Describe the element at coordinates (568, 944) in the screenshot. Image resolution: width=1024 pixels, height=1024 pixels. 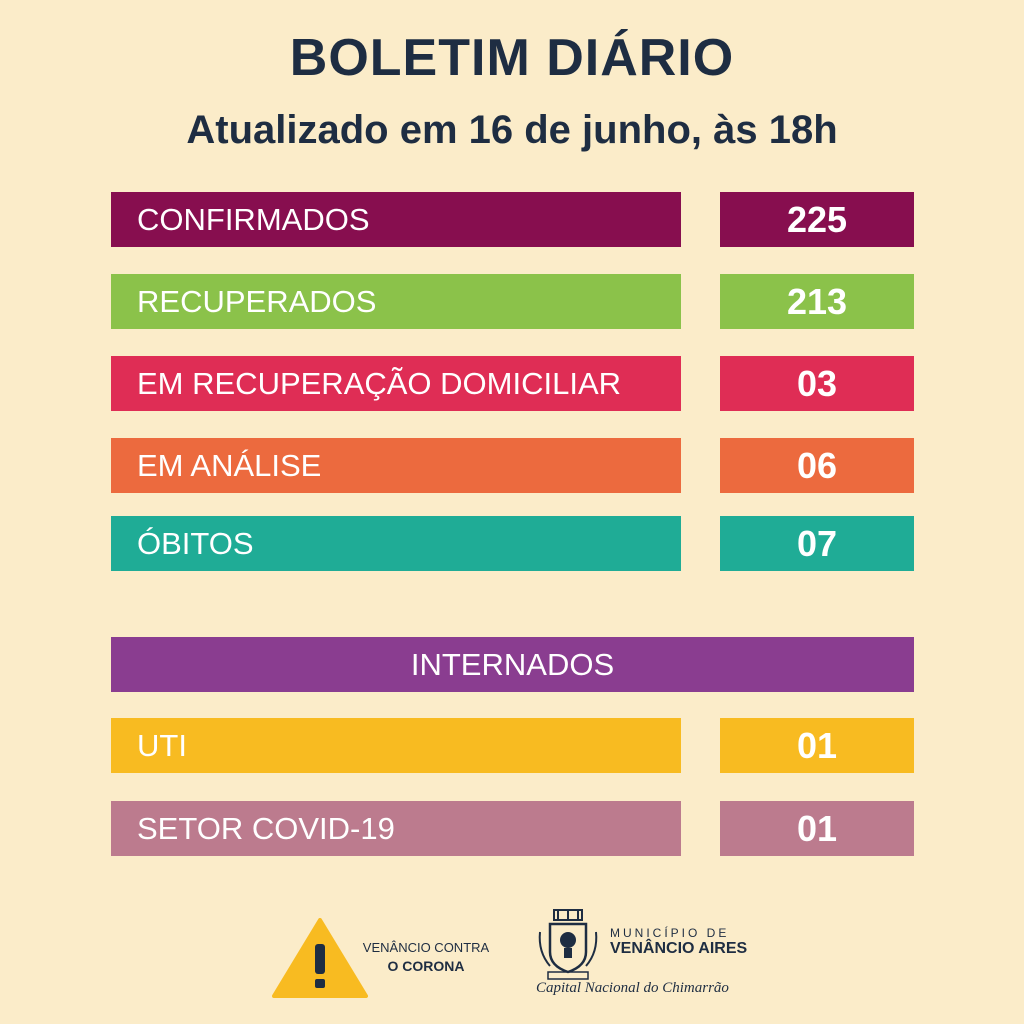
I see `municipal-crest-icon` at that location.